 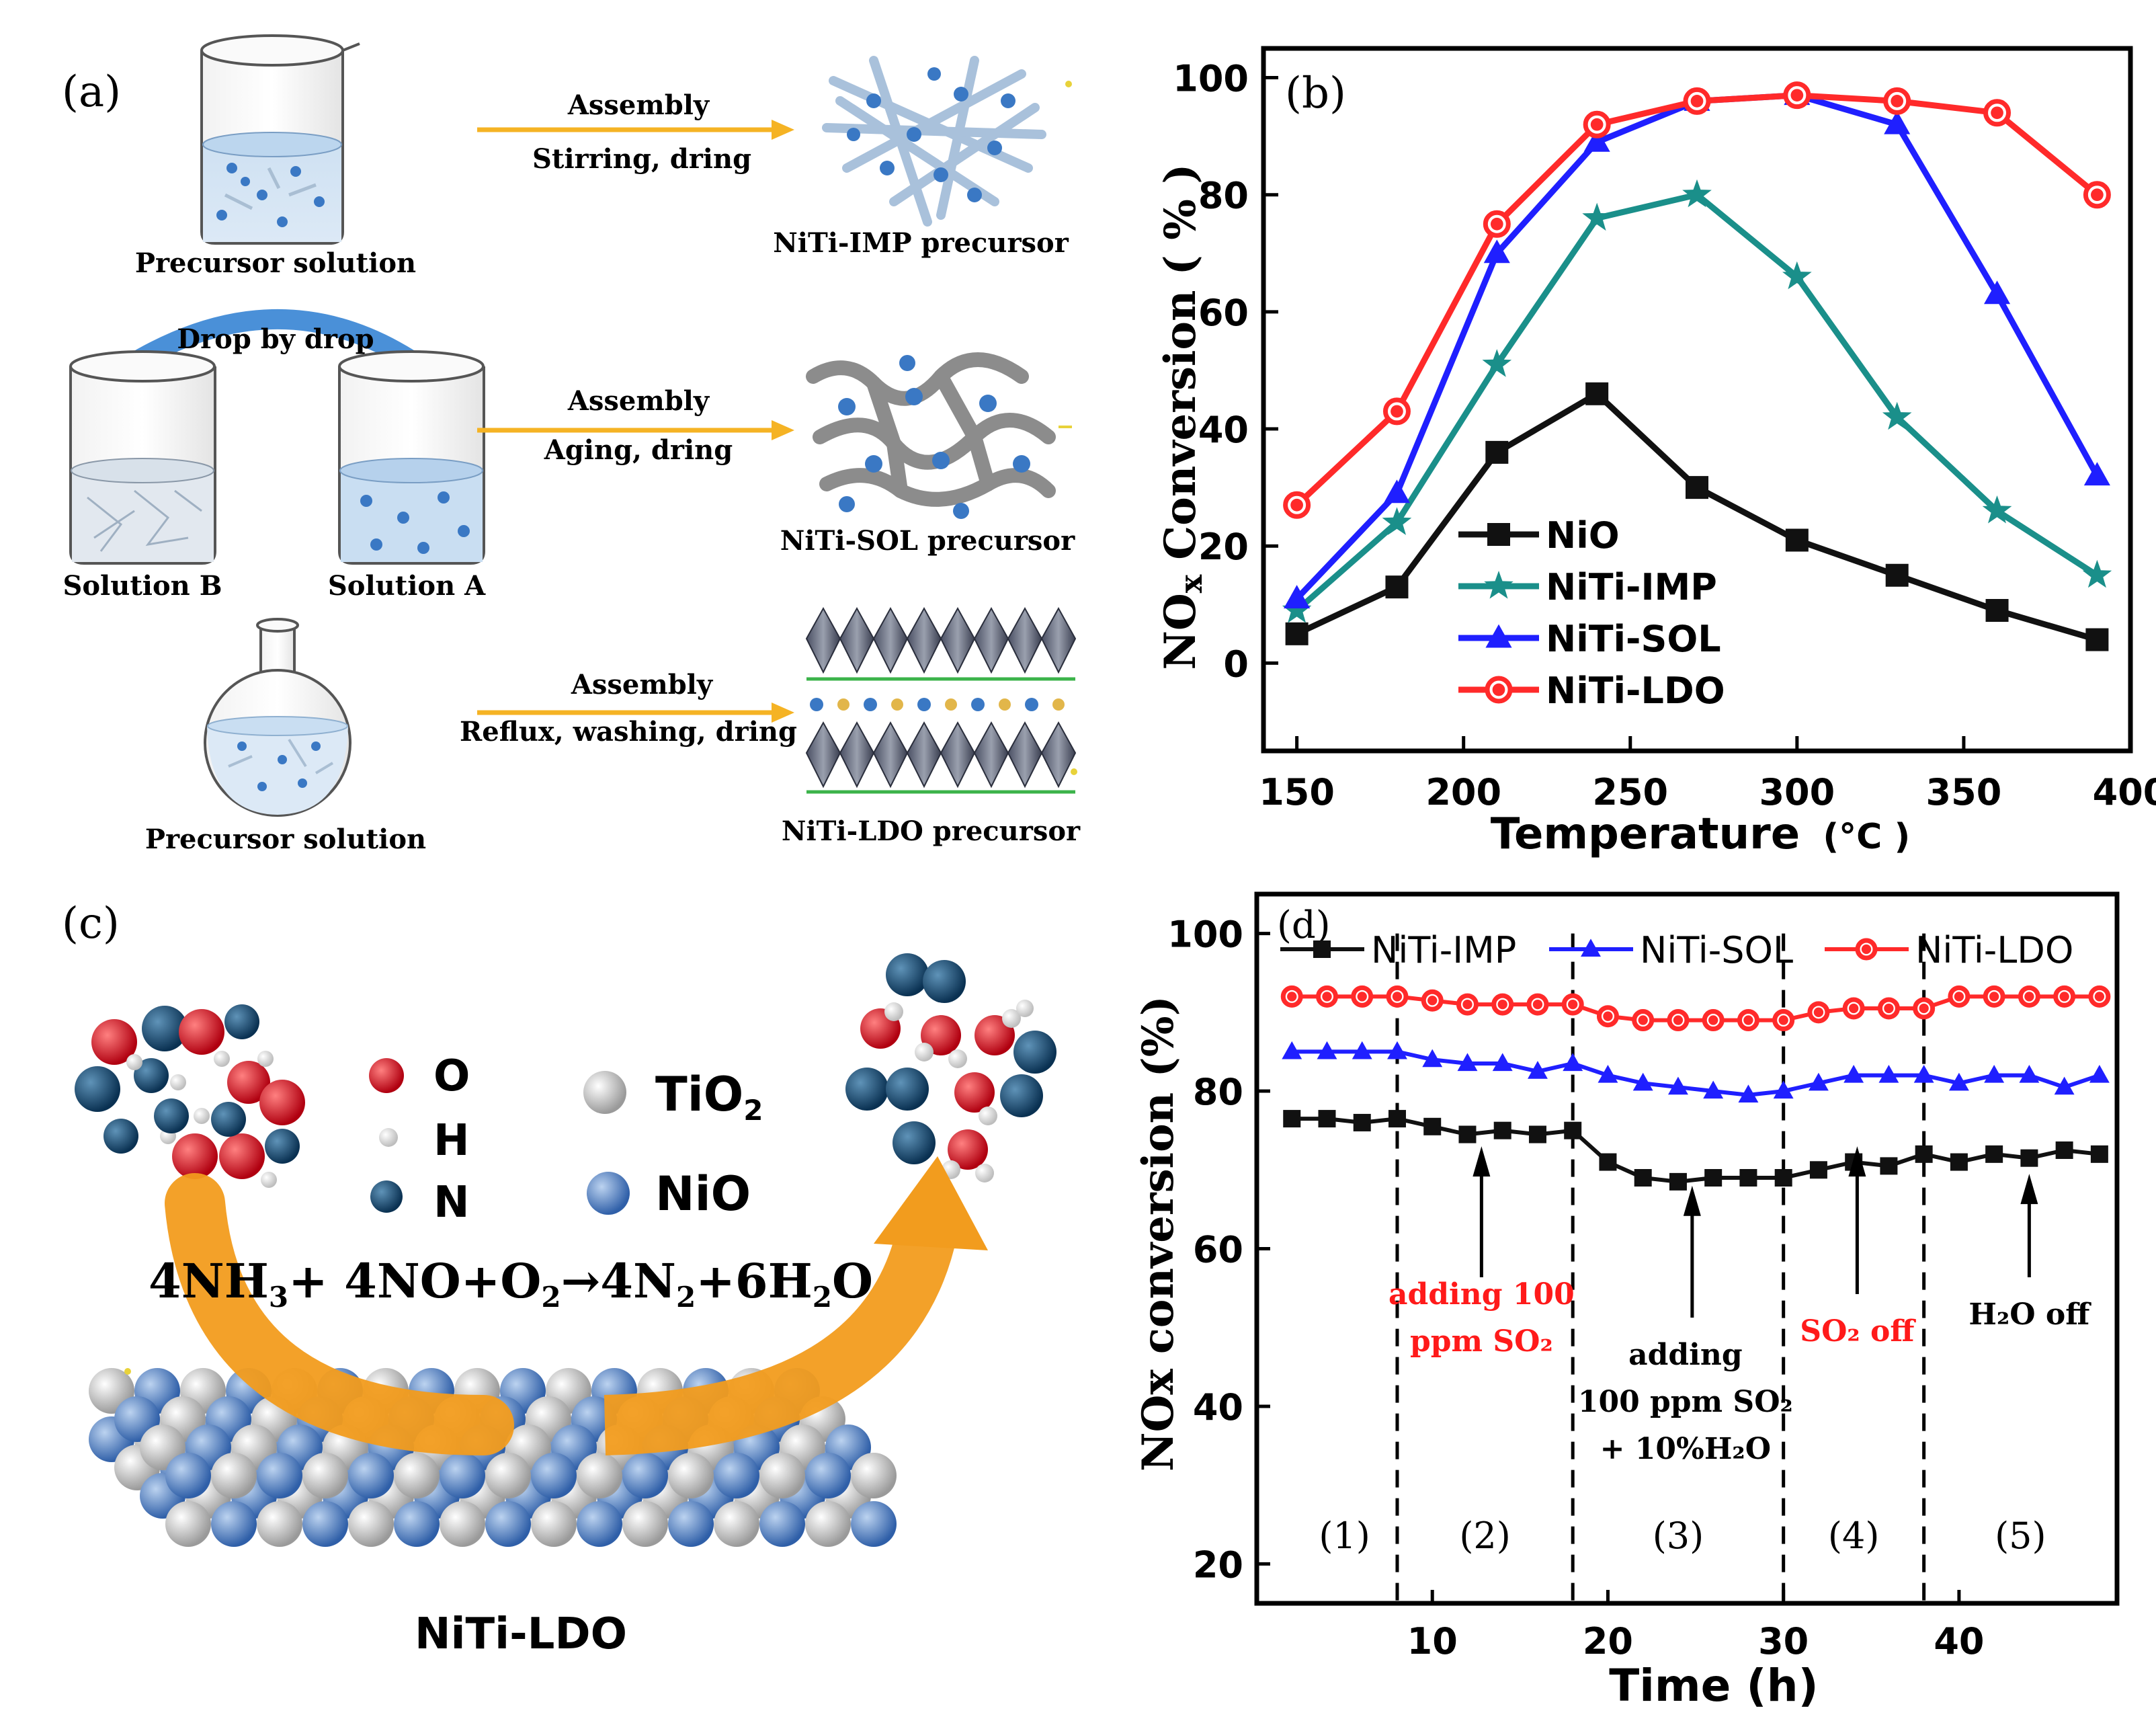 I want to click on row3-step-bottom: Reflux, washing, dring, so click(x=628, y=732).